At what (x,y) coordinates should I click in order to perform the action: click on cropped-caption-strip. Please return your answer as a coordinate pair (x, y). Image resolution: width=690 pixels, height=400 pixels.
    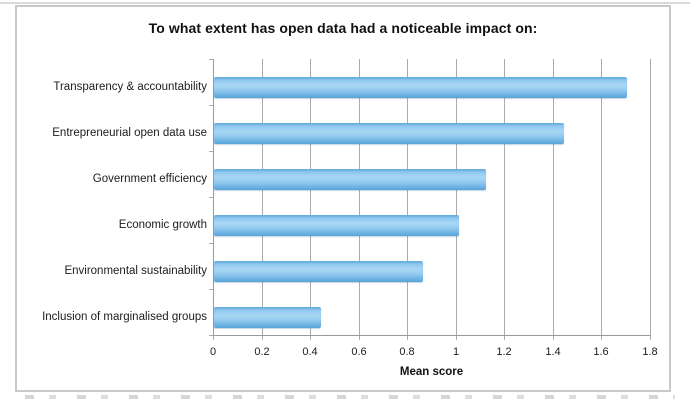
    Looking at the image, I should click on (350, 397).